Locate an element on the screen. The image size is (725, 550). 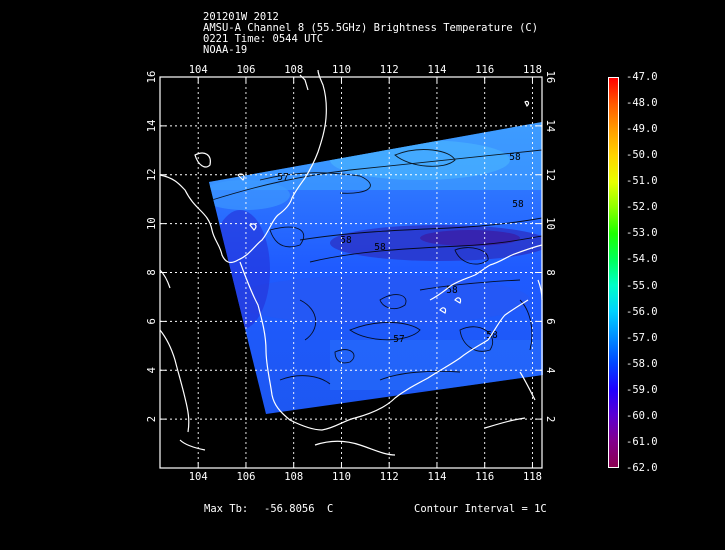
colorbar-label: -53.0 is located at coordinates (642, 233).